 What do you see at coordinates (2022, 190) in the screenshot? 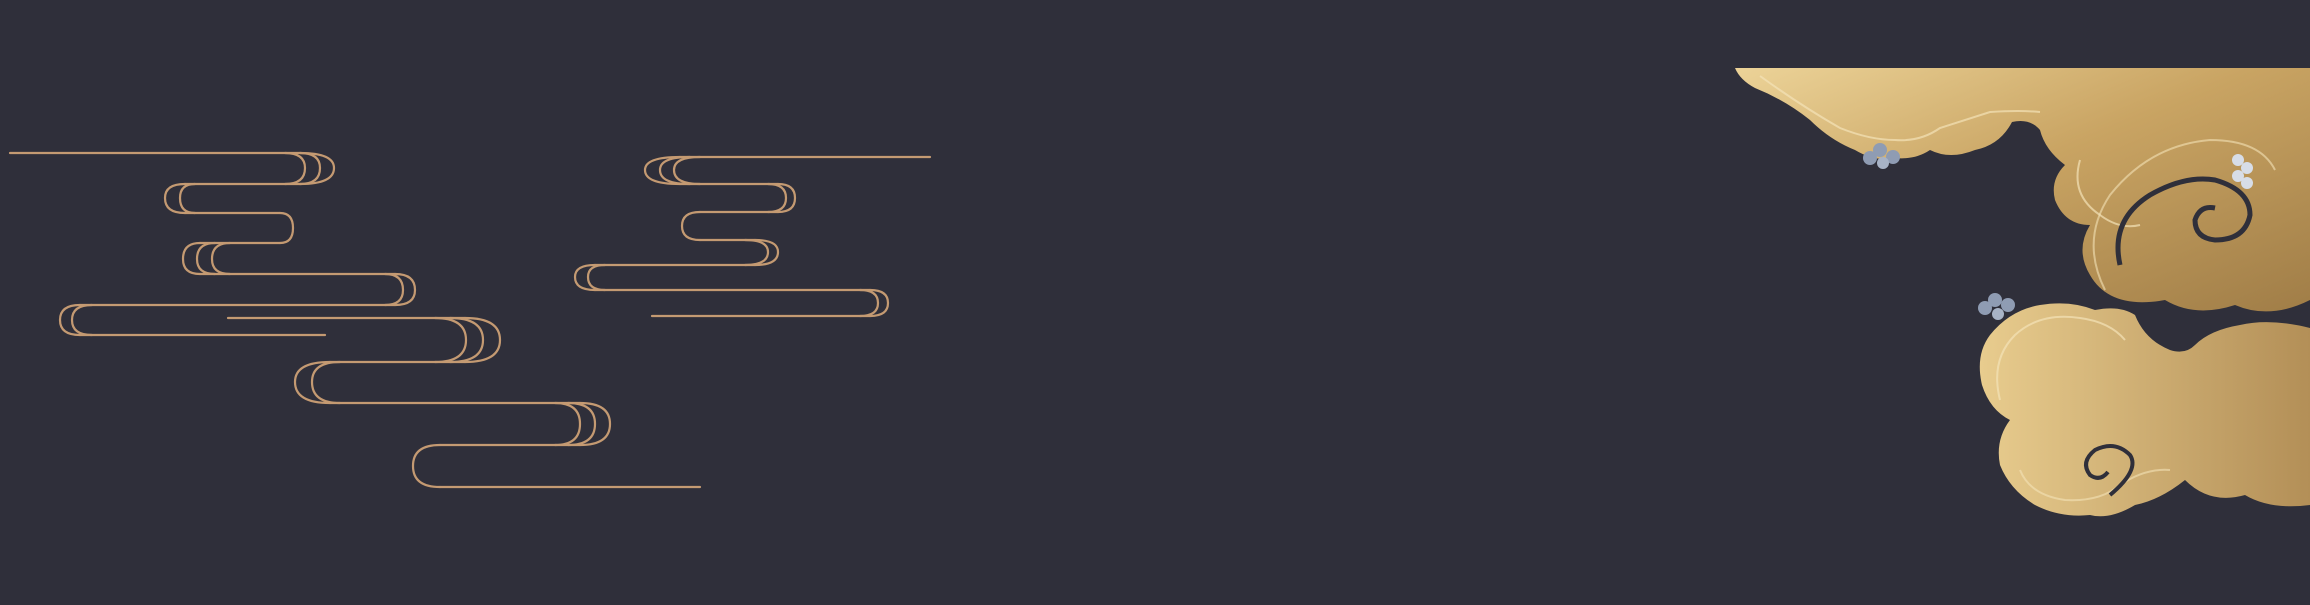
I see `gold-cloud-upper` at bounding box center [2022, 190].